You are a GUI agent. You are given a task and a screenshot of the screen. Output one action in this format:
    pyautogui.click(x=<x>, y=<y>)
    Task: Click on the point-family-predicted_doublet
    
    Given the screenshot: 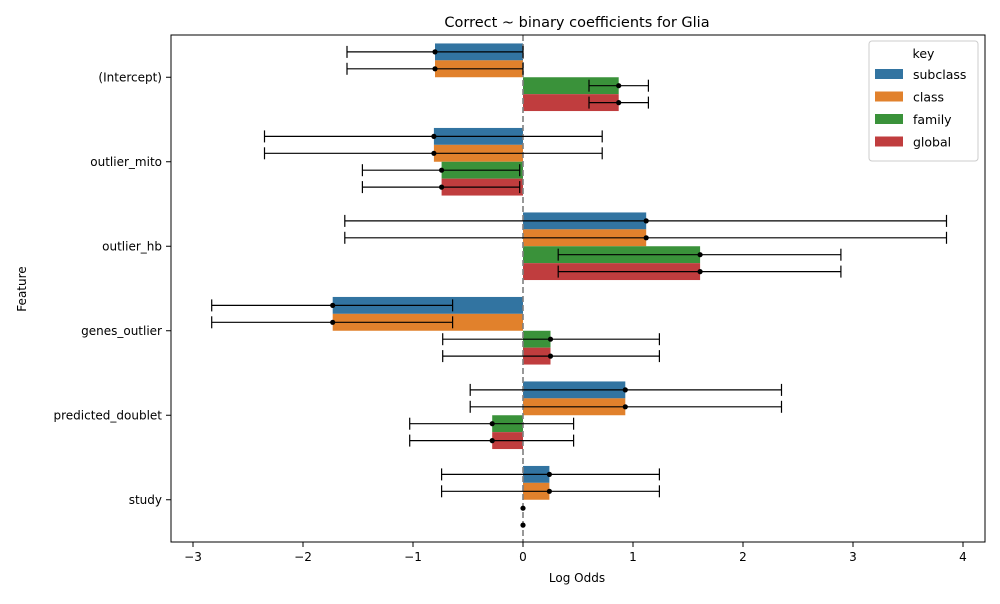 What is the action you would take?
    pyautogui.click(x=492, y=424)
    